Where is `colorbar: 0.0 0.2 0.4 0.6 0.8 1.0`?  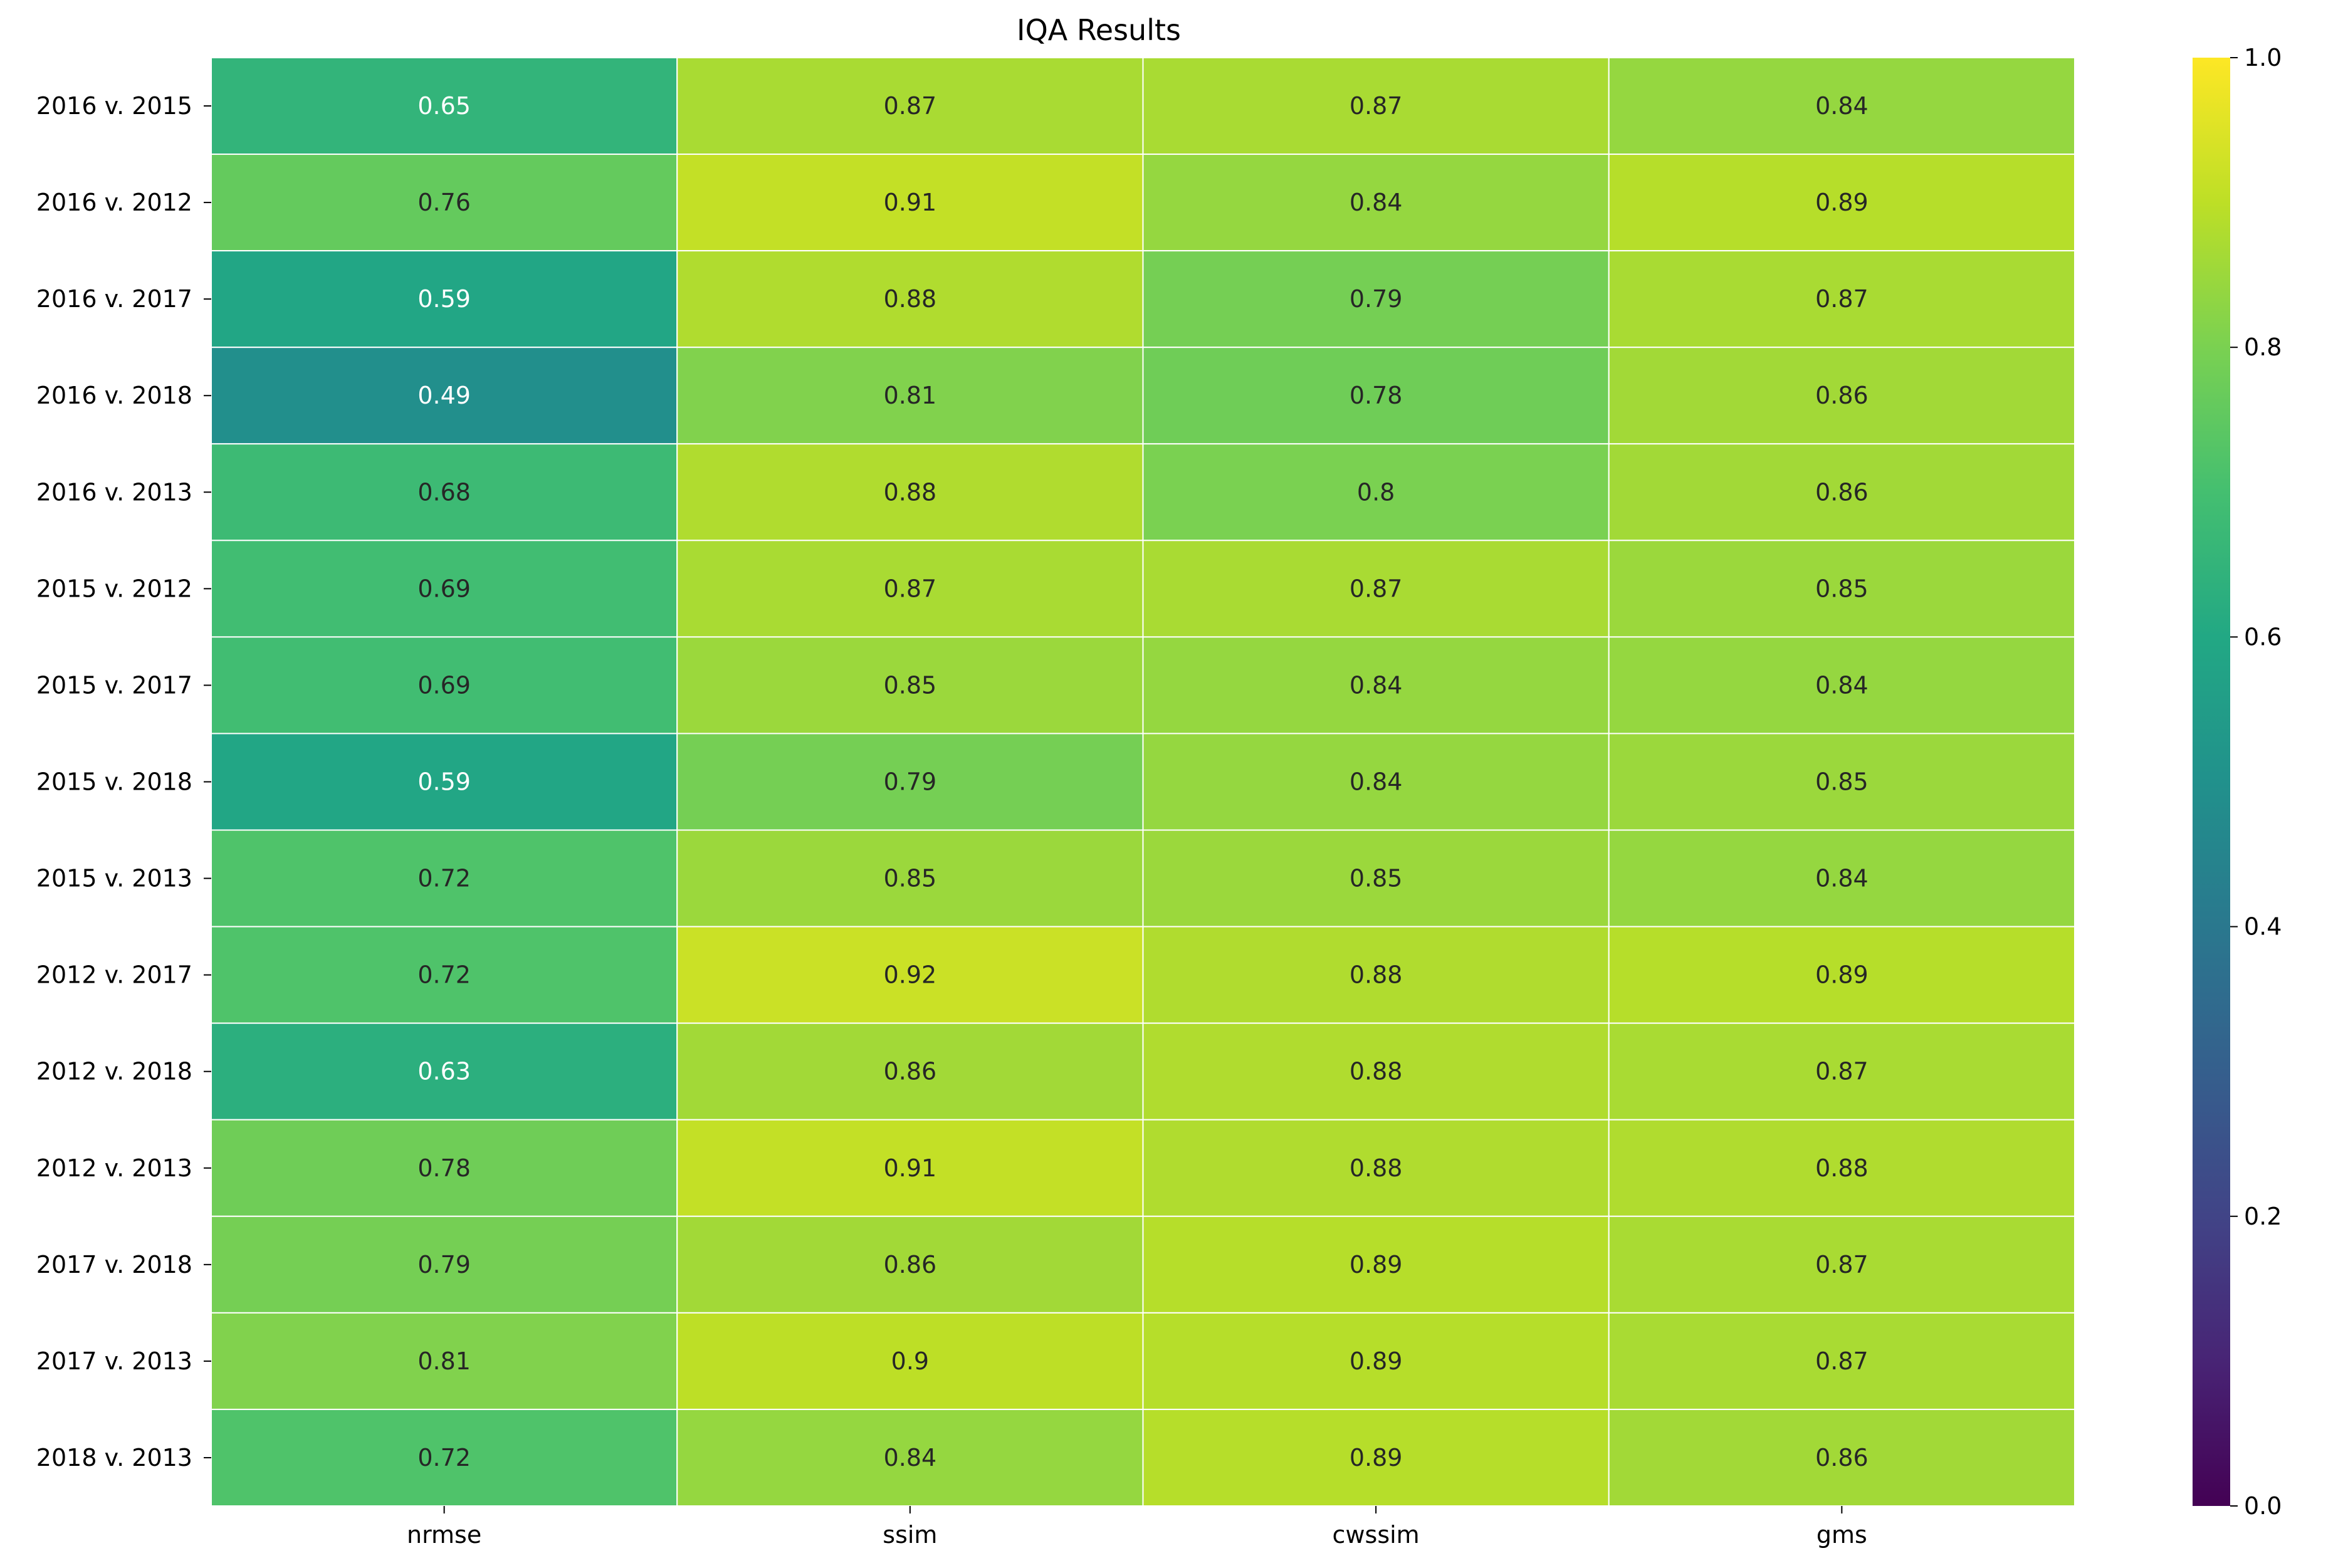
colorbar: 0.0 0.2 0.4 0.6 0.8 1.0 is located at coordinates (2237, 782).